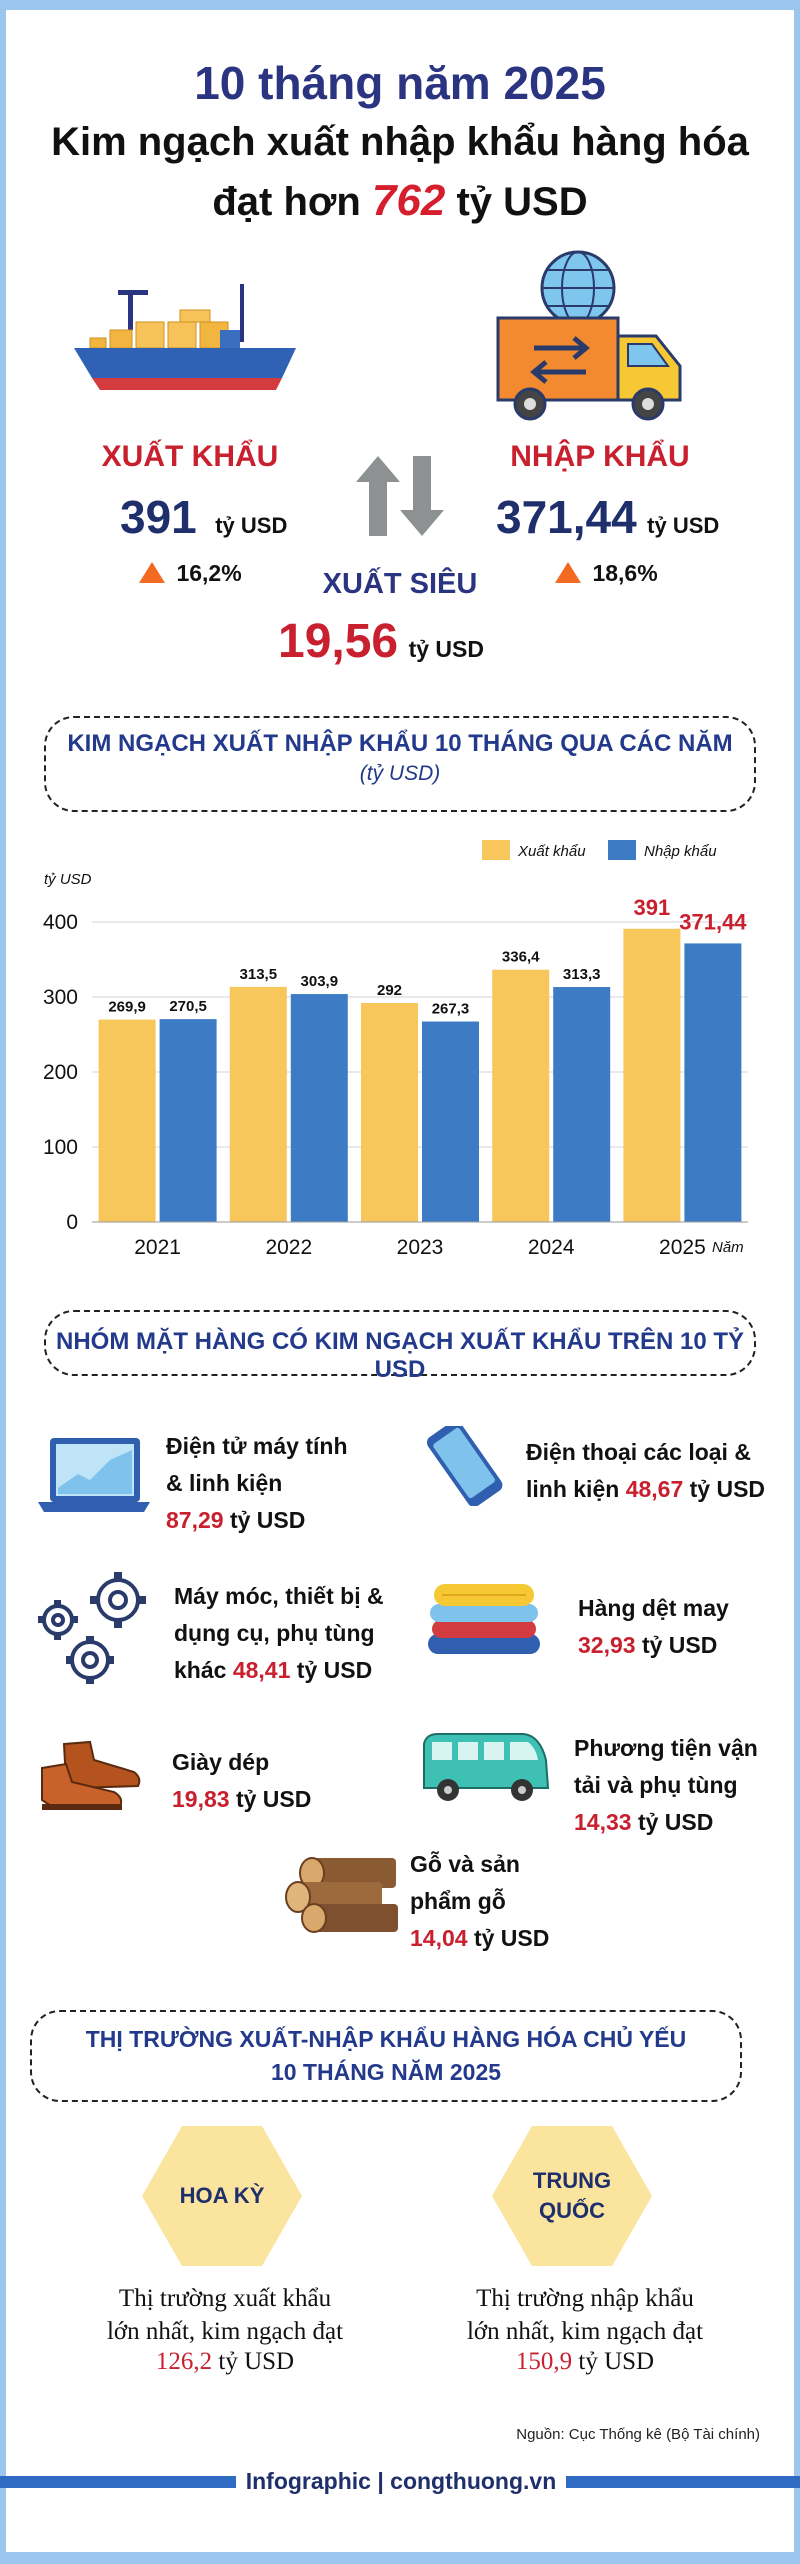 The width and height of the screenshot is (800, 2564). What do you see at coordinates (418, 641) in the screenshot?
I see `surplus-value-row: 19,56 tỷ USD` at bounding box center [418, 641].